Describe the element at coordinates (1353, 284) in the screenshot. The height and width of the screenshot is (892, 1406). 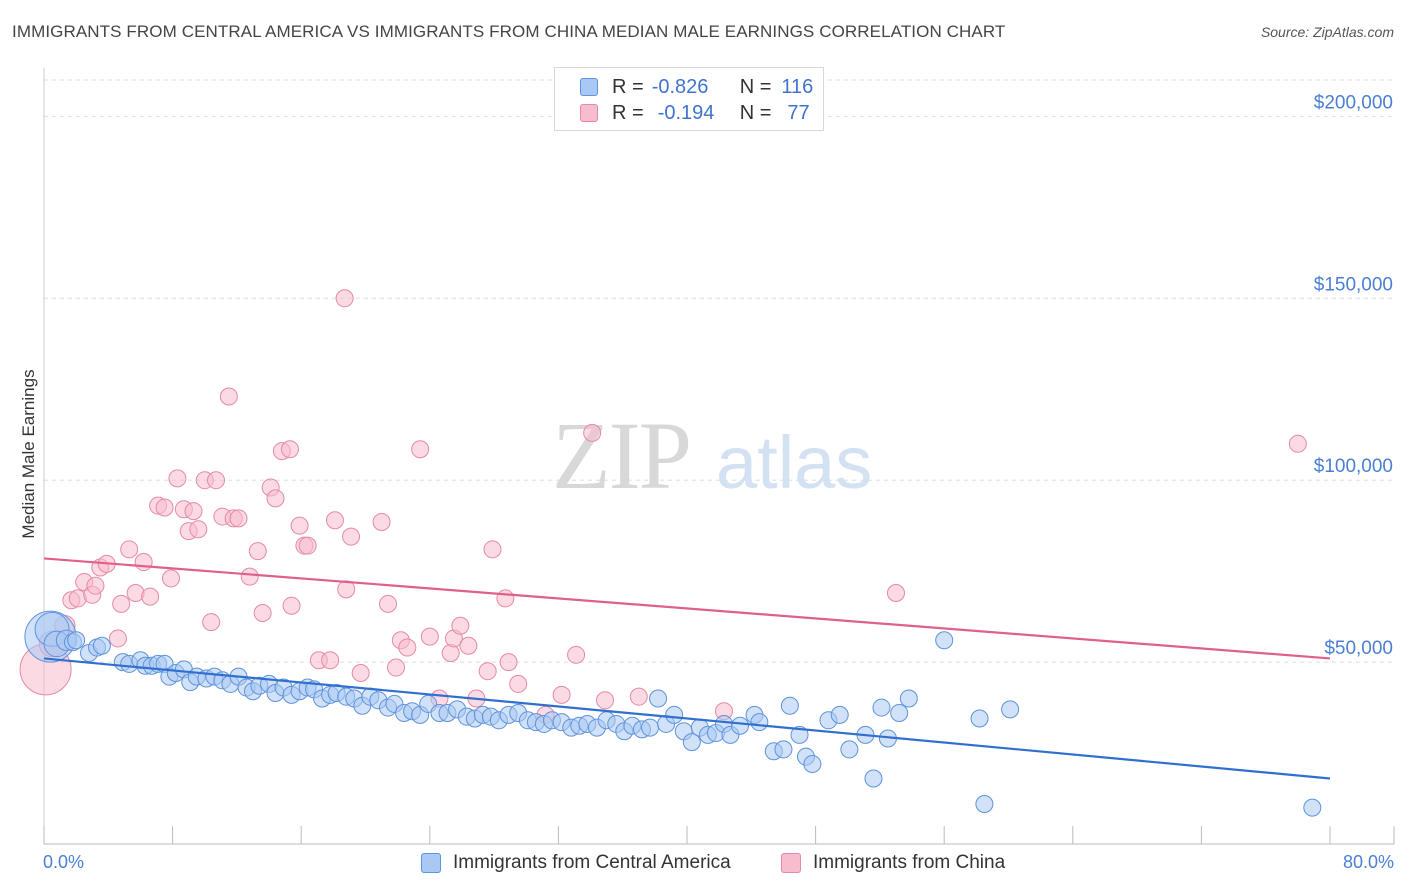
I see `y-tick-label: $150,000` at that location.